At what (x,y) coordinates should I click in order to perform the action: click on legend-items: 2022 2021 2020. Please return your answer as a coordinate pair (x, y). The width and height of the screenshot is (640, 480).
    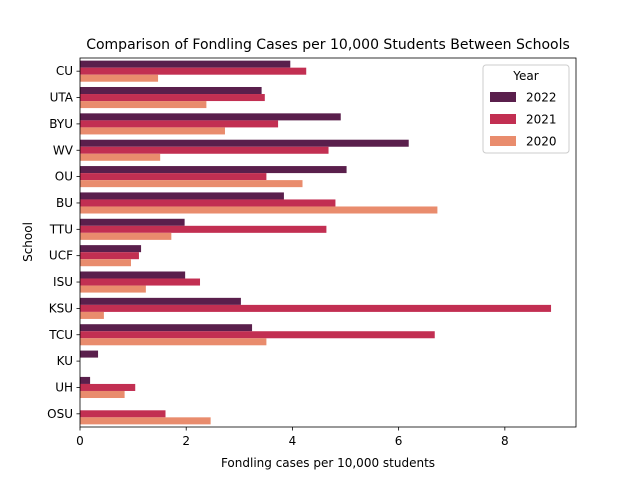
    Looking at the image, I should click on (523, 120).